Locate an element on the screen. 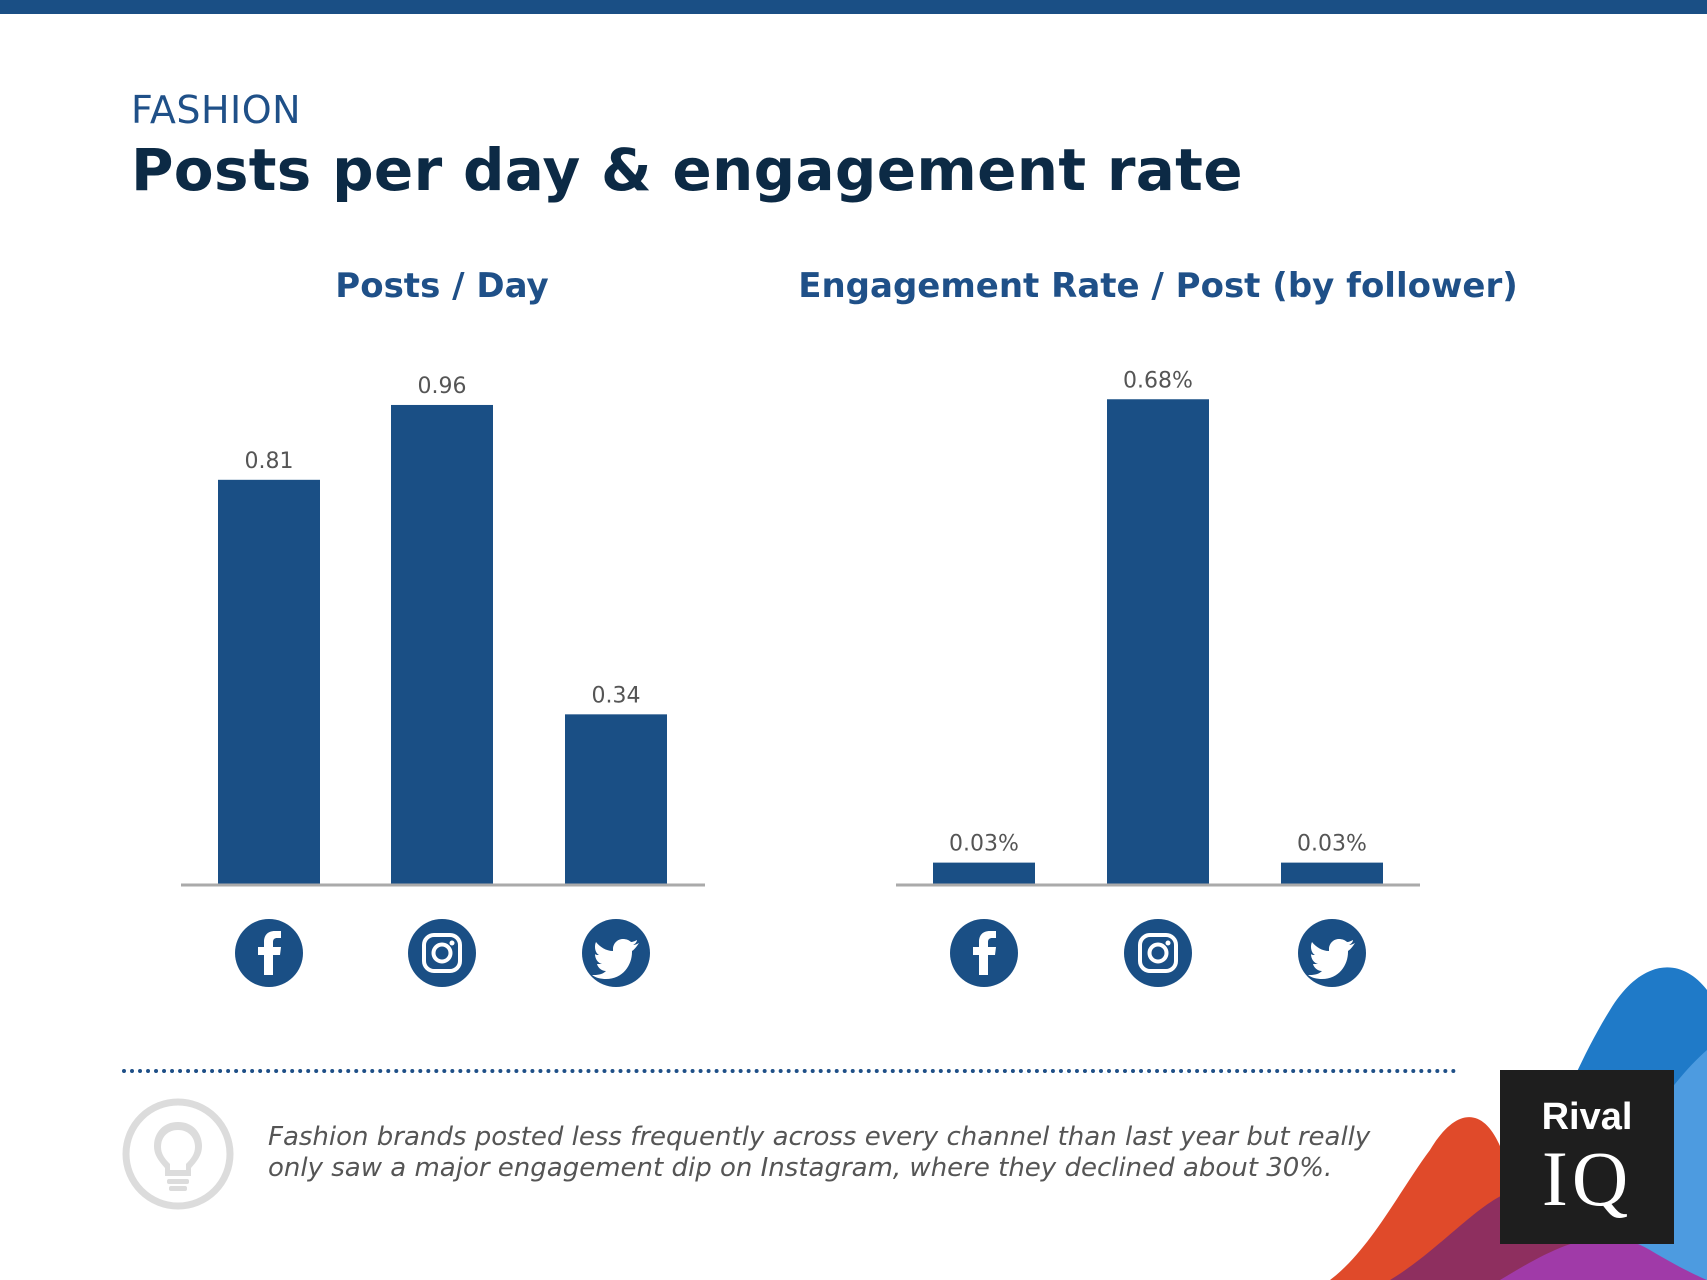  top-accent-bar is located at coordinates (853, 7).